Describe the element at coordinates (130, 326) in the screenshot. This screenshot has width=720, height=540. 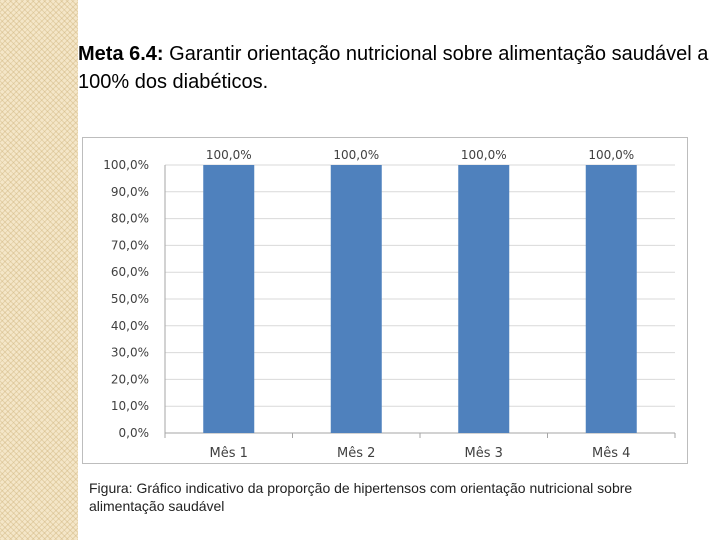
I see `y-tick-label: 40,0%` at that location.